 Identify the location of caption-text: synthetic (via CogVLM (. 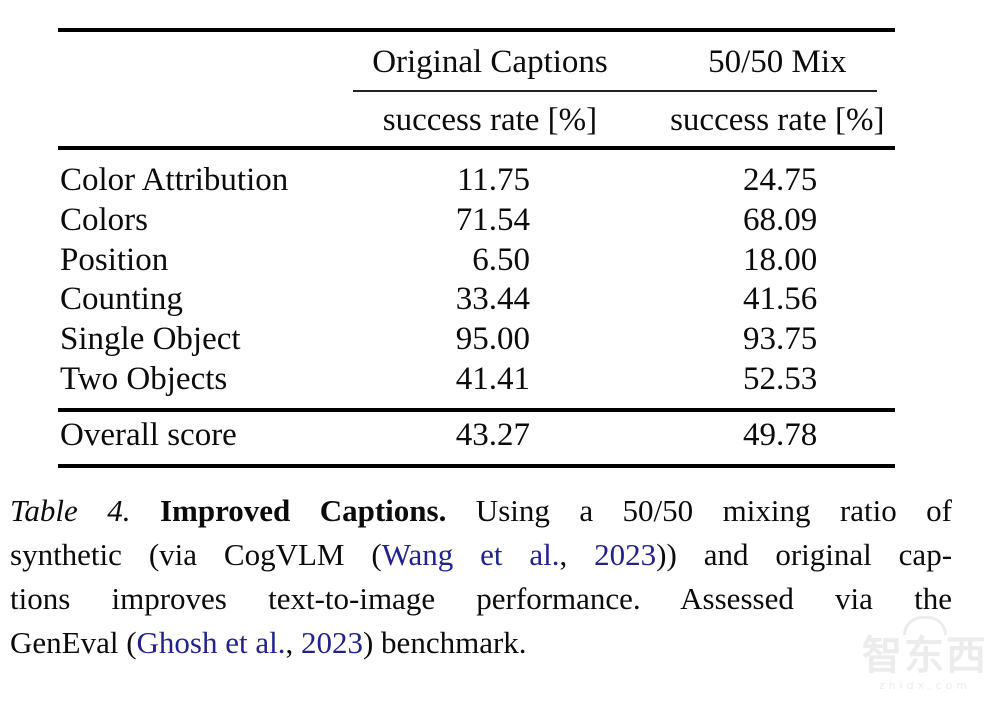
(196, 554).